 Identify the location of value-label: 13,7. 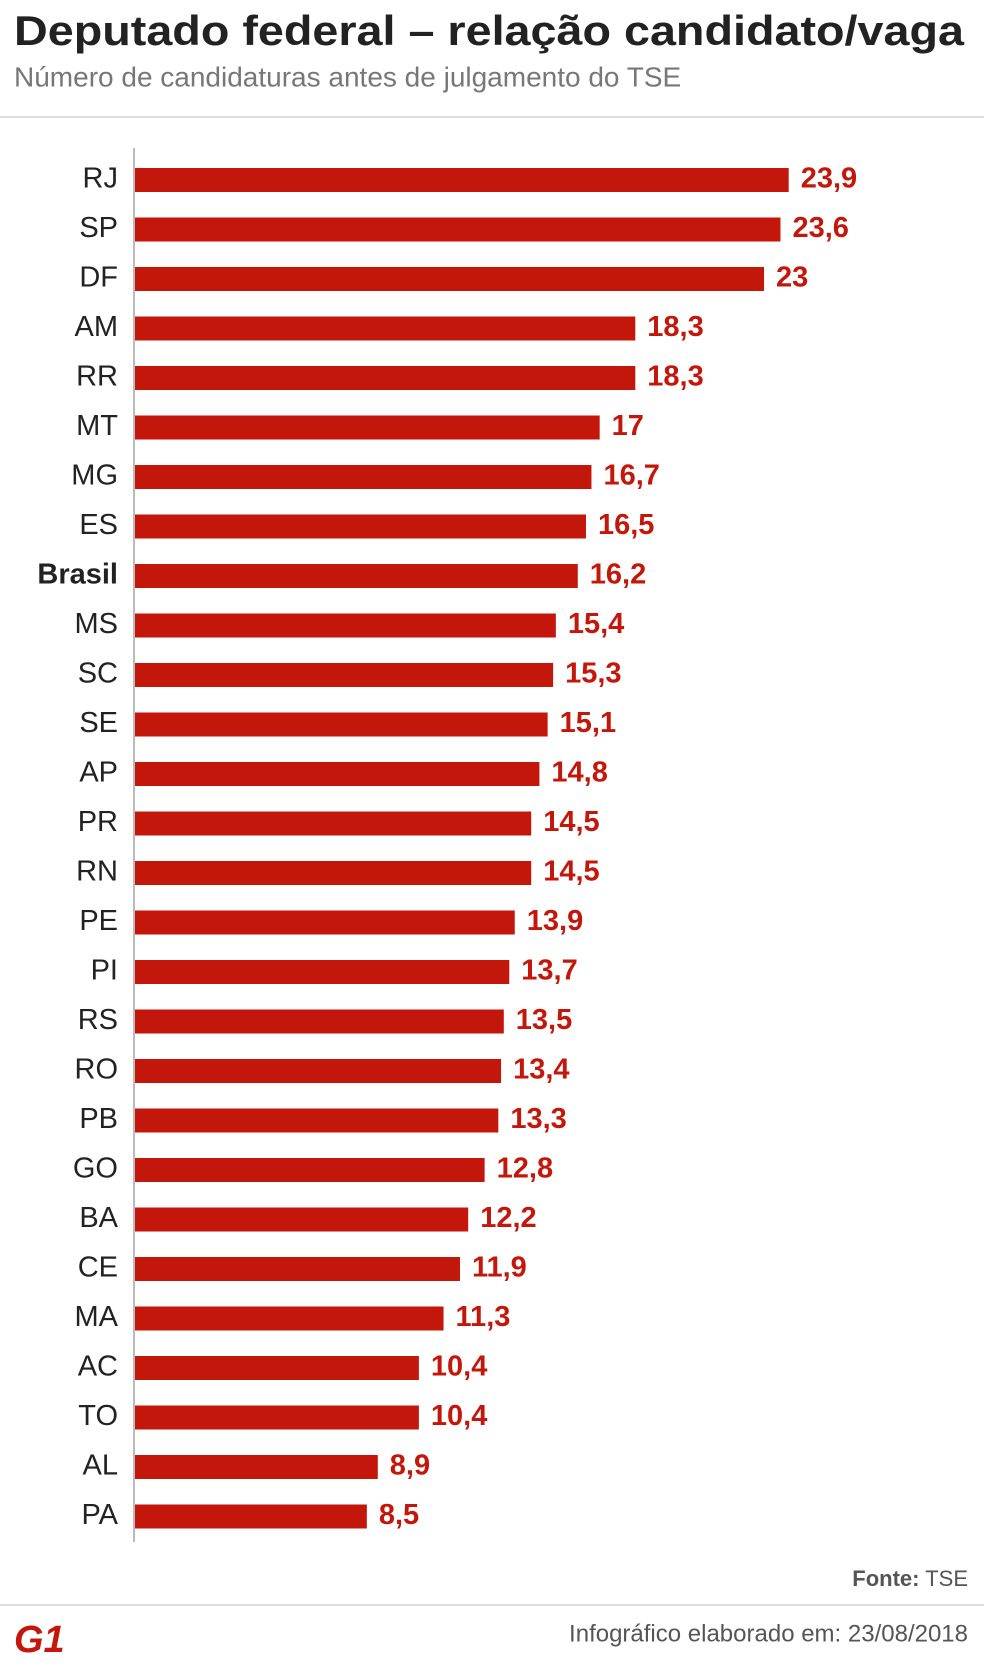
(549, 971).